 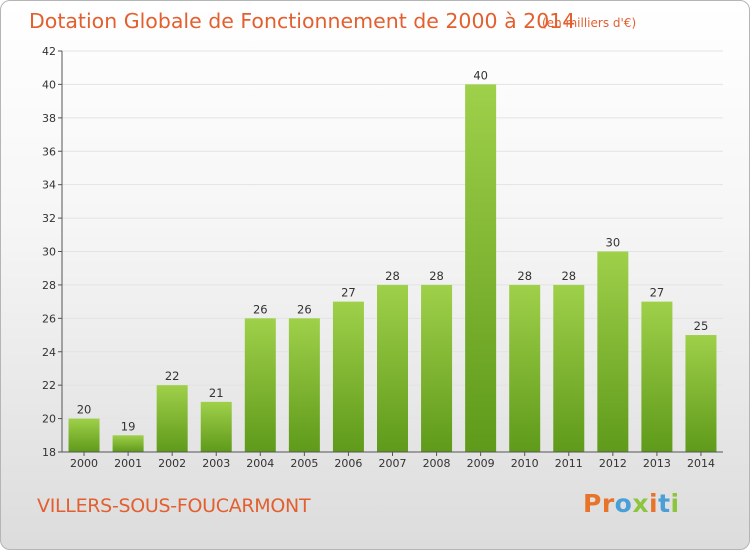 What do you see at coordinates (49, 252) in the screenshot?
I see `y-tick-label: 30` at bounding box center [49, 252].